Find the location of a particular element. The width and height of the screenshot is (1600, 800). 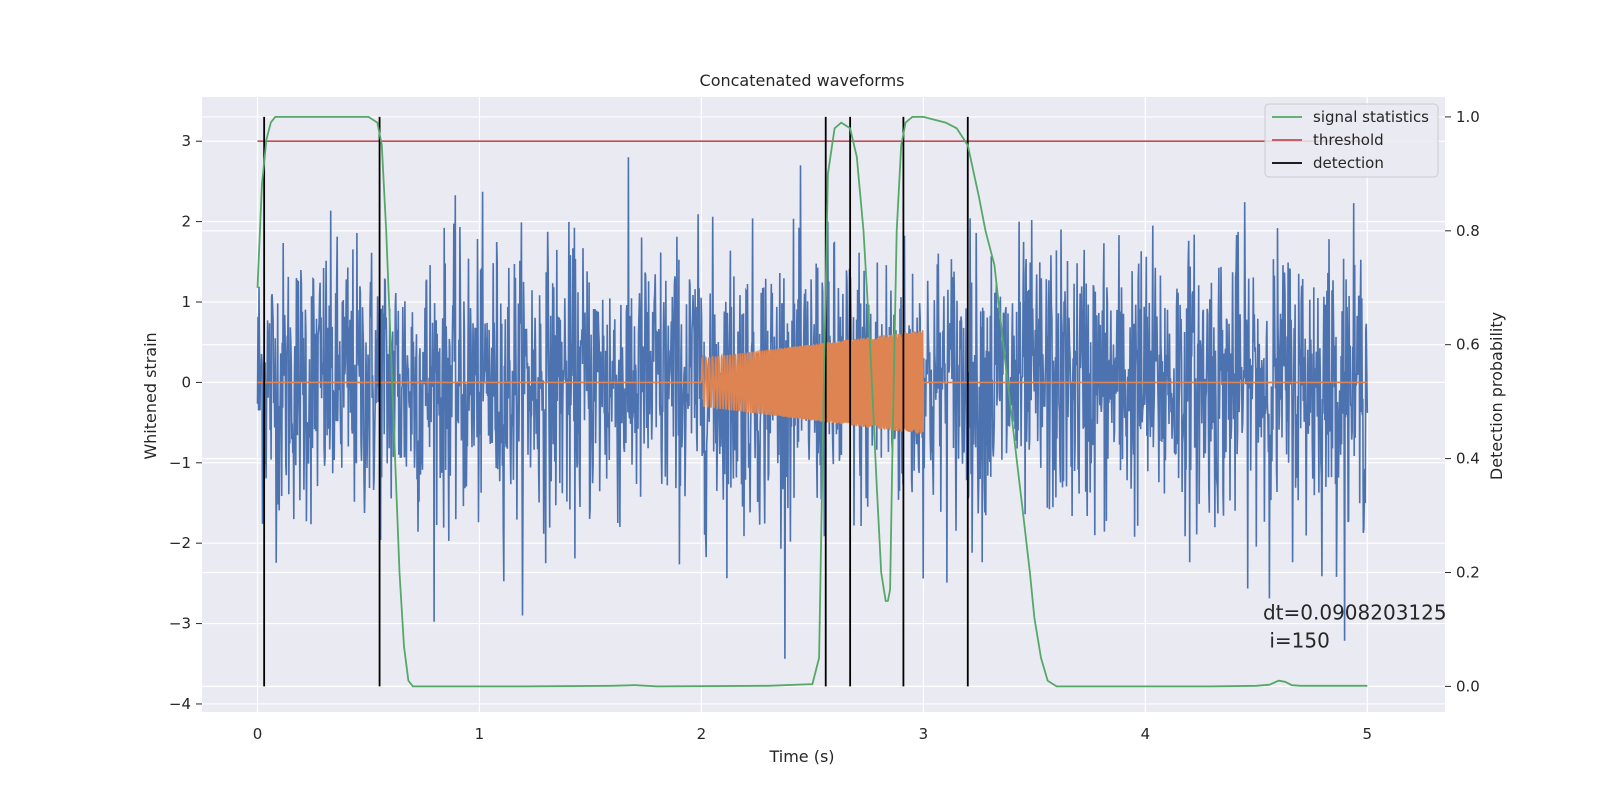

annotation-dt: dt=0.0908203125 is located at coordinates (1355, 613).